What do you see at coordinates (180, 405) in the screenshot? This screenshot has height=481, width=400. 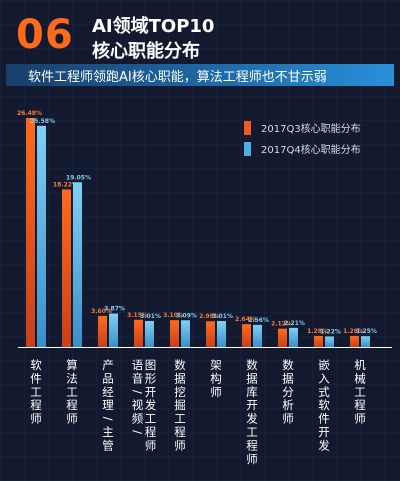 I see `category-label-char-4-0-3: 掘` at bounding box center [180, 405].